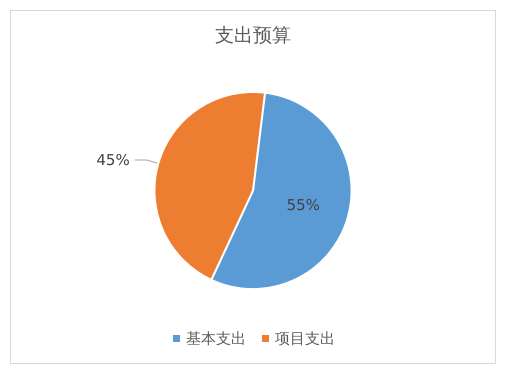 The width and height of the screenshot is (508, 376). What do you see at coordinates (216, 339) in the screenshot?
I see `legend-label: 基本支出` at bounding box center [216, 339].